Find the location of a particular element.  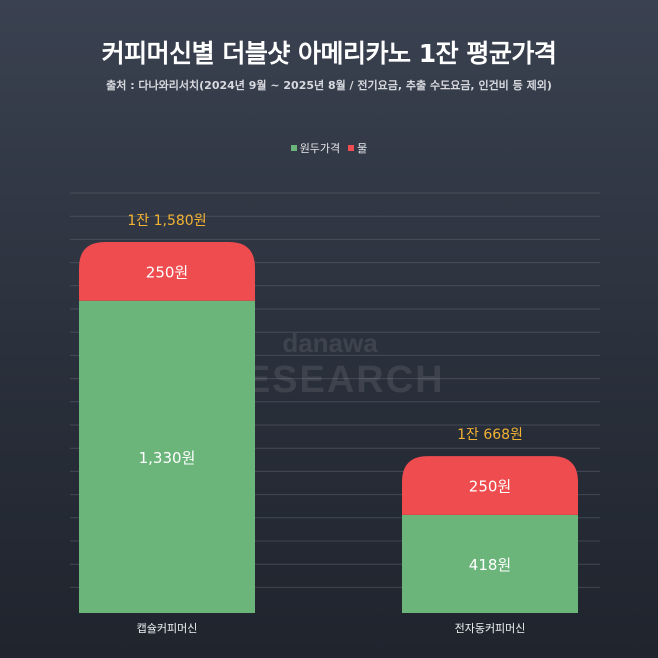

legend-swatch-water is located at coordinates (351, 148).